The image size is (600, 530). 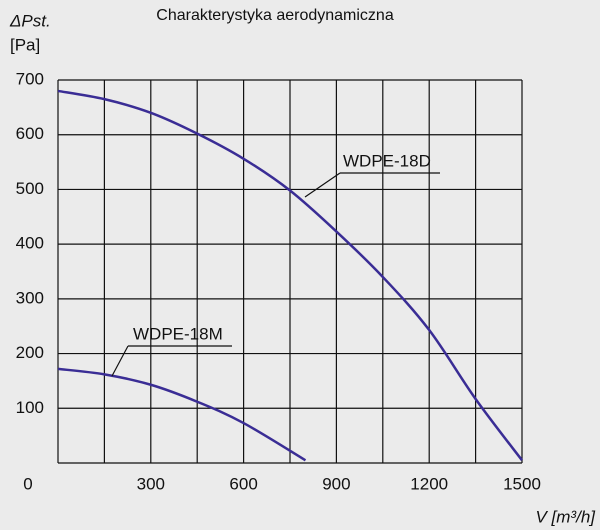 What do you see at coordinates (178, 333) in the screenshot?
I see `series-label: WDPE-18M` at bounding box center [178, 333].